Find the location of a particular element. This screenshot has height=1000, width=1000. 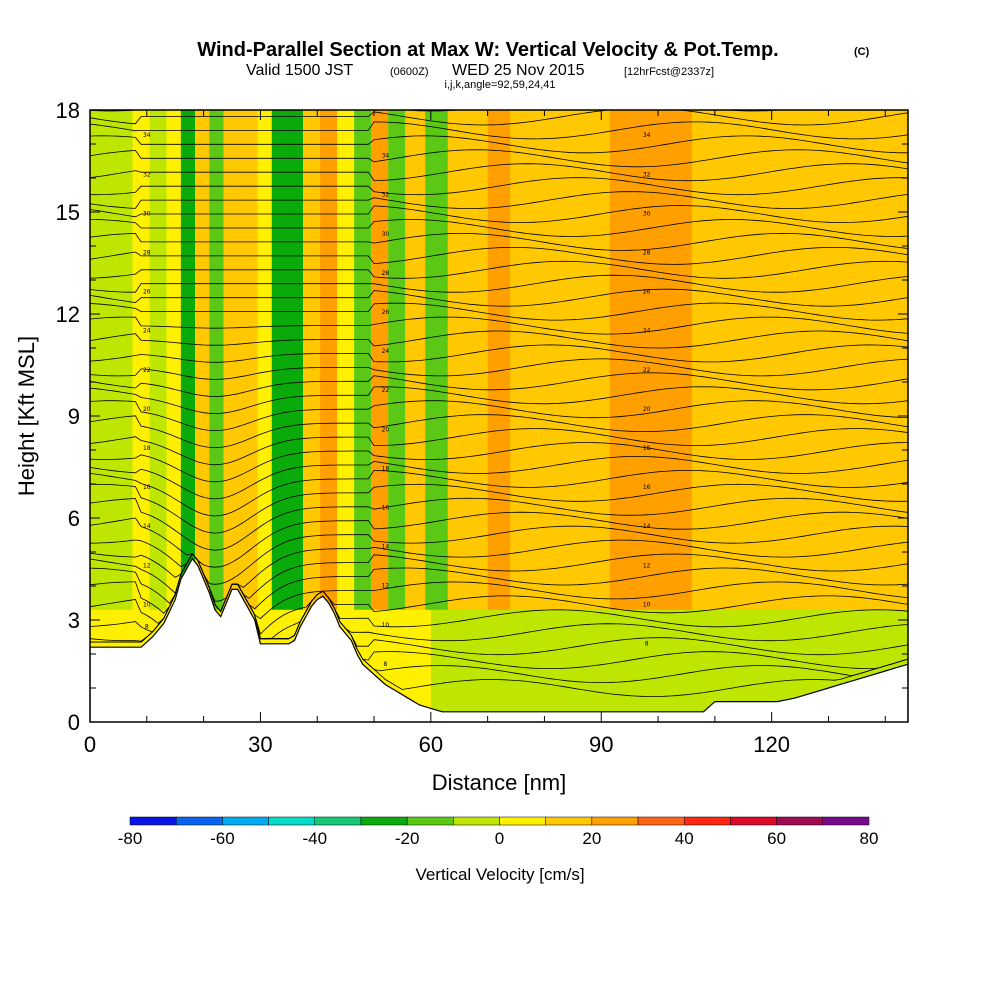

colorbar-tick-label: -20 is located at coordinates (407, 838).